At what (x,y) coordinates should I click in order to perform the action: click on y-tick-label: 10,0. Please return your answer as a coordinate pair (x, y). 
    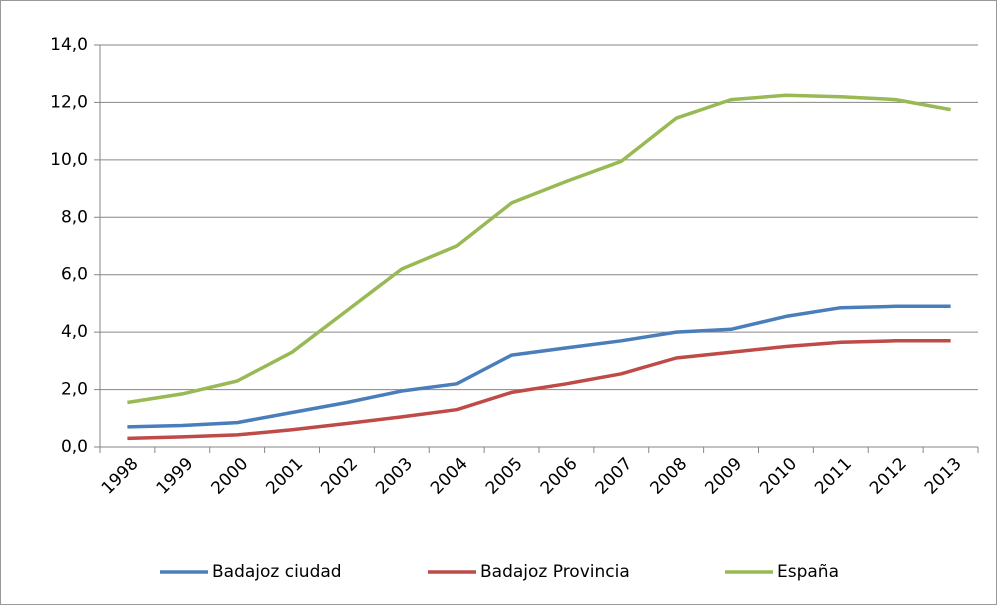
    Looking at the image, I should click on (69, 160).